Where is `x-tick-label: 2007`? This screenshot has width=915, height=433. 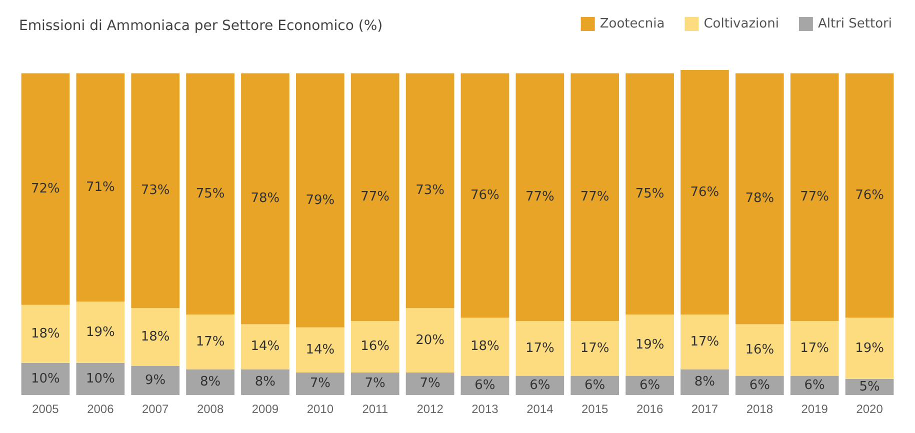
x-tick-label: 2007 is located at coordinates (156, 409).